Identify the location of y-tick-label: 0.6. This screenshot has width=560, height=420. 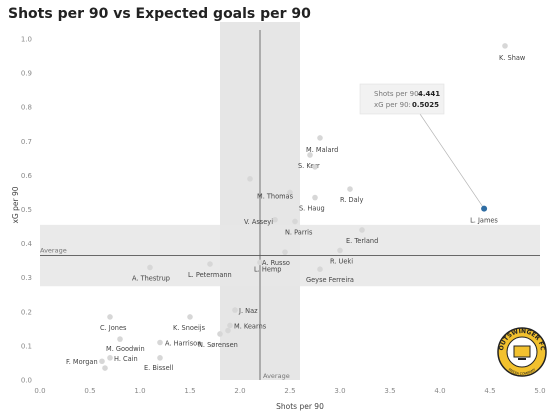
(27, 176).